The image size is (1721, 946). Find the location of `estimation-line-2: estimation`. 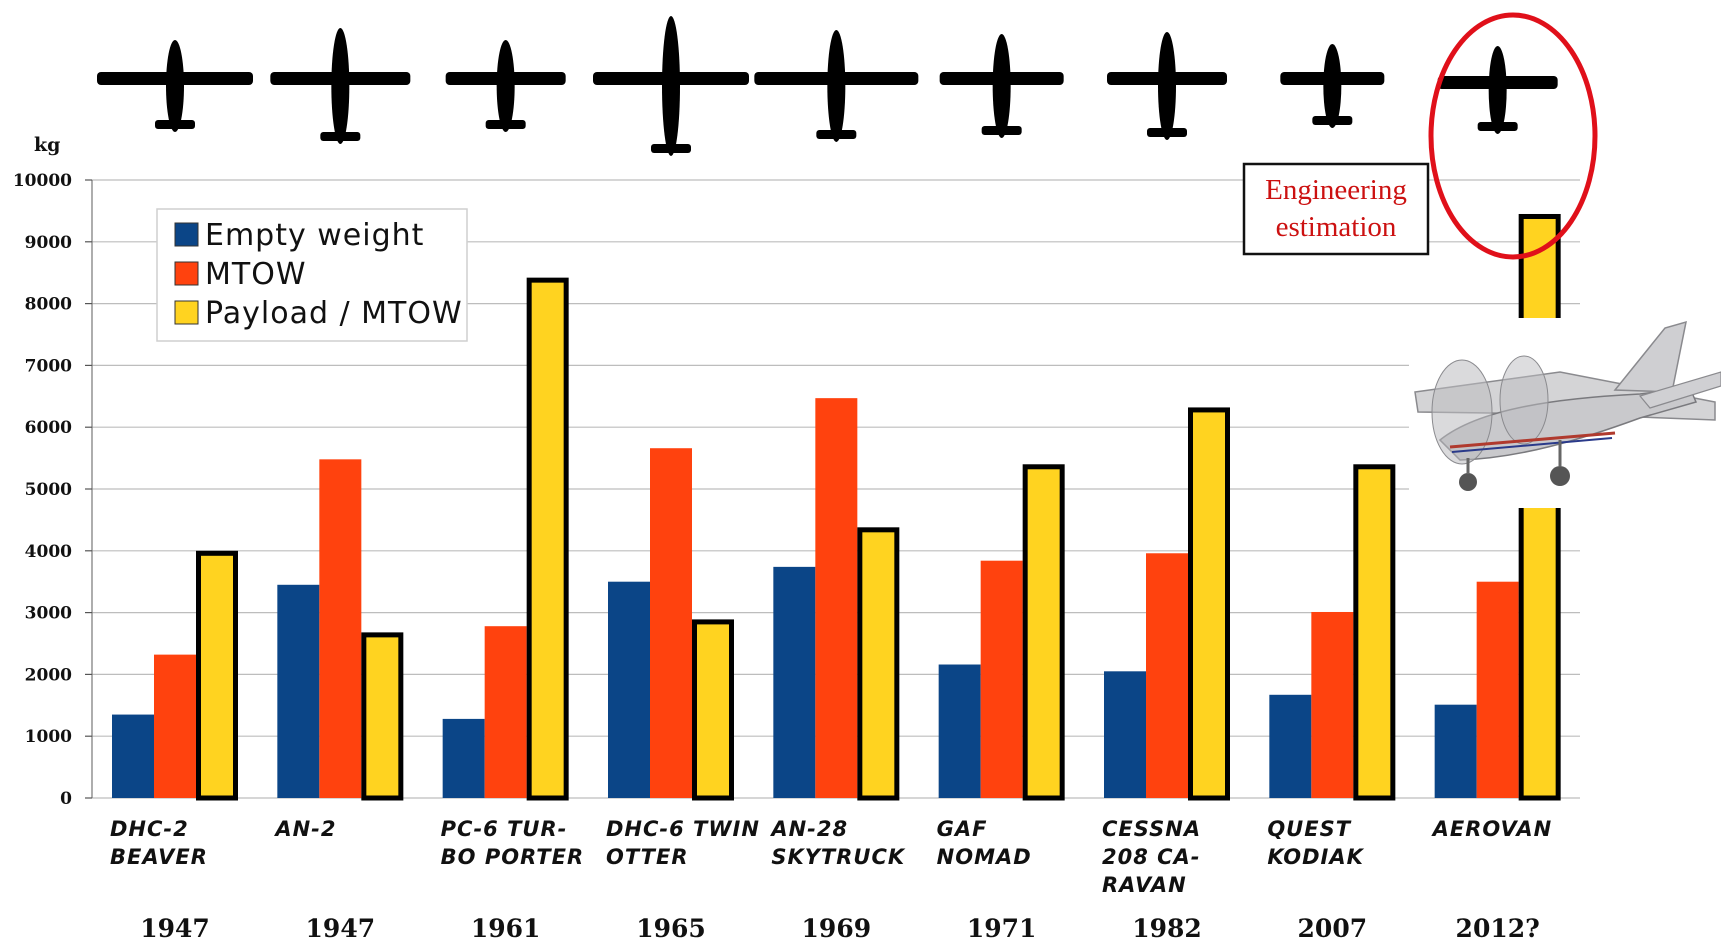

estimation-line-2: estimation is located at coordinates (1336, 227).